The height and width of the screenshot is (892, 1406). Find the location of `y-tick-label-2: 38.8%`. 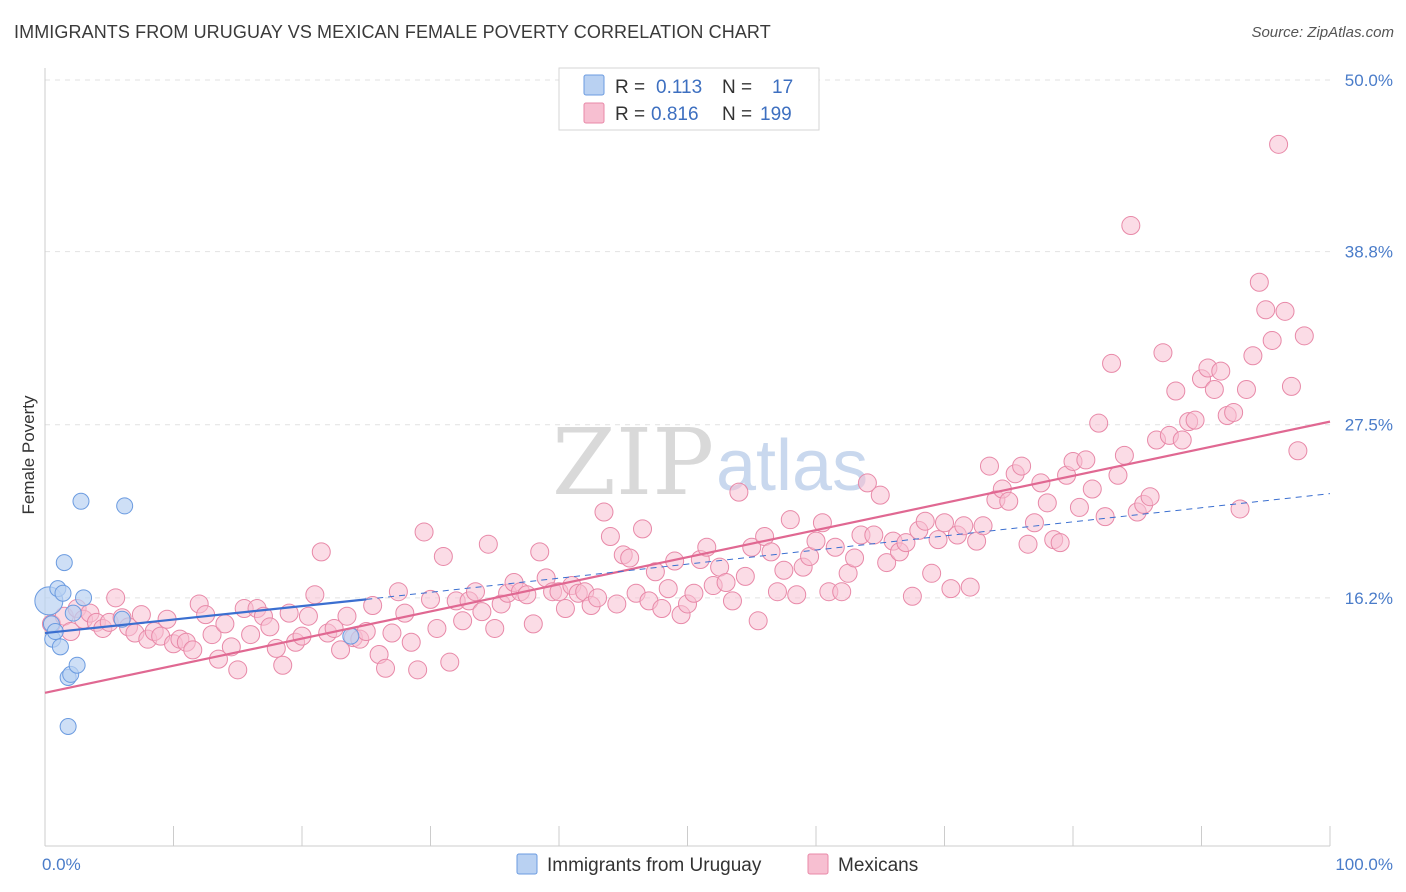

y-tick-label-2: 38.8% is located at coordinates (1369, 252).